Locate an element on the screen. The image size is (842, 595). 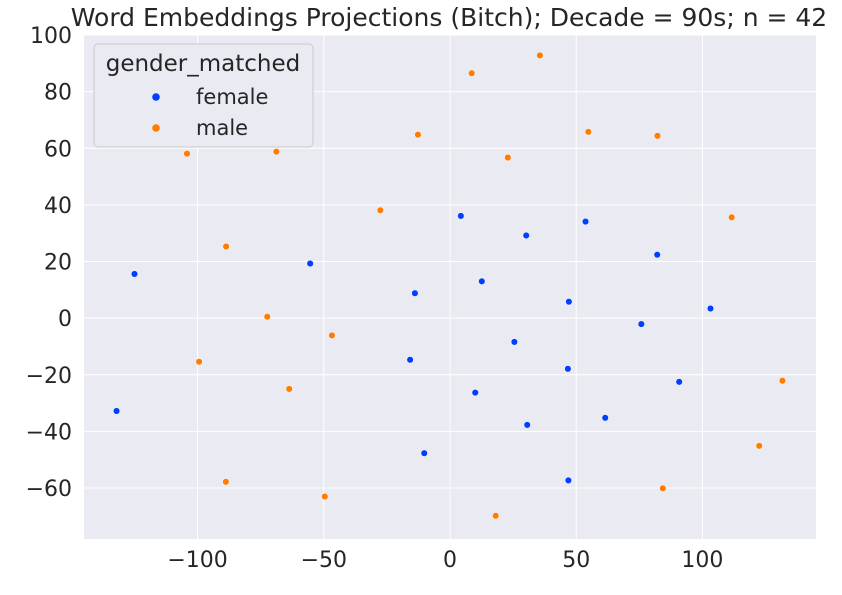
x-tick-label: −100 is located at coordinates (197, 560).